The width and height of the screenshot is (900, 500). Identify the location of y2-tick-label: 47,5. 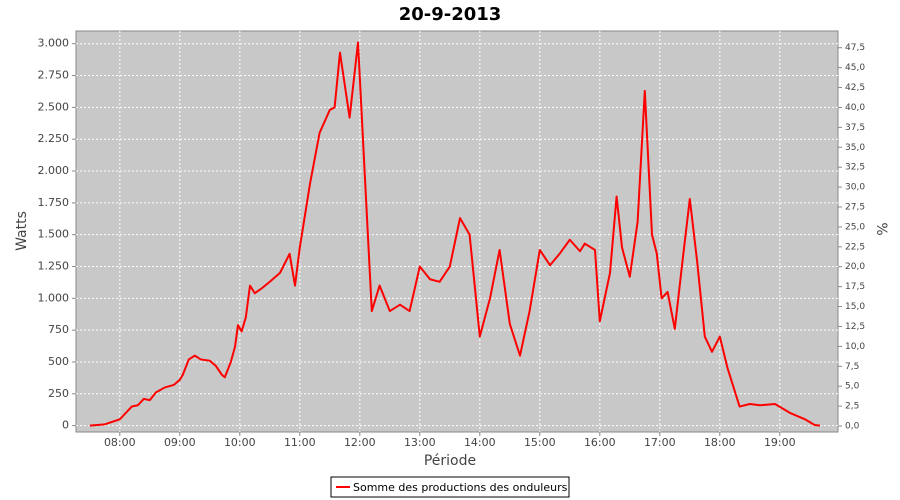
(855, 48).